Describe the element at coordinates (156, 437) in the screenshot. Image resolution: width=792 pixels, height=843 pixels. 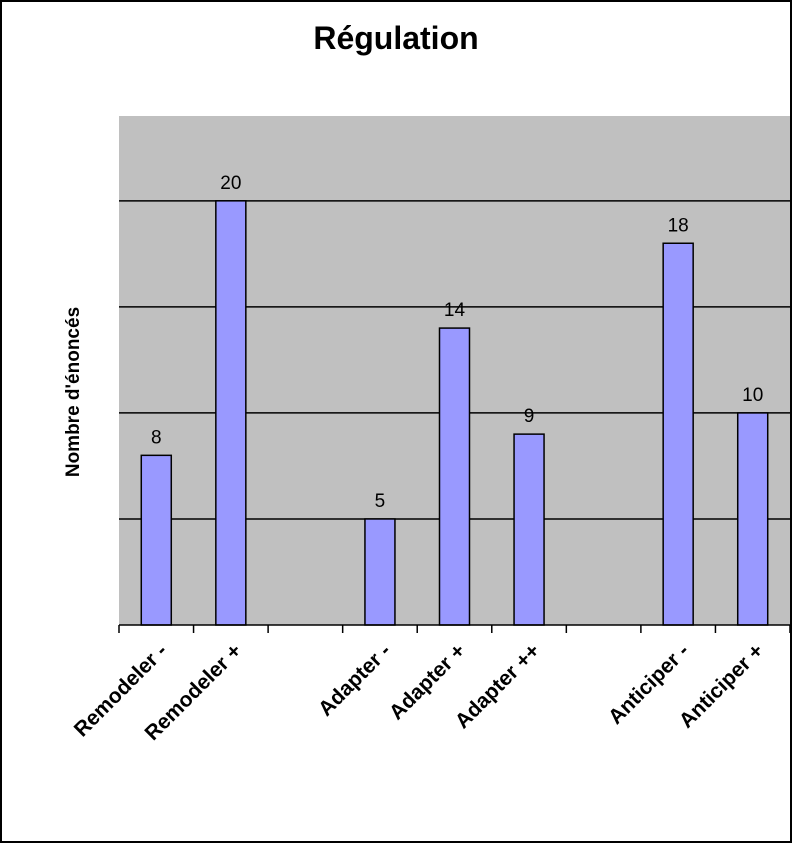
I see `data-label: 8` at that location.